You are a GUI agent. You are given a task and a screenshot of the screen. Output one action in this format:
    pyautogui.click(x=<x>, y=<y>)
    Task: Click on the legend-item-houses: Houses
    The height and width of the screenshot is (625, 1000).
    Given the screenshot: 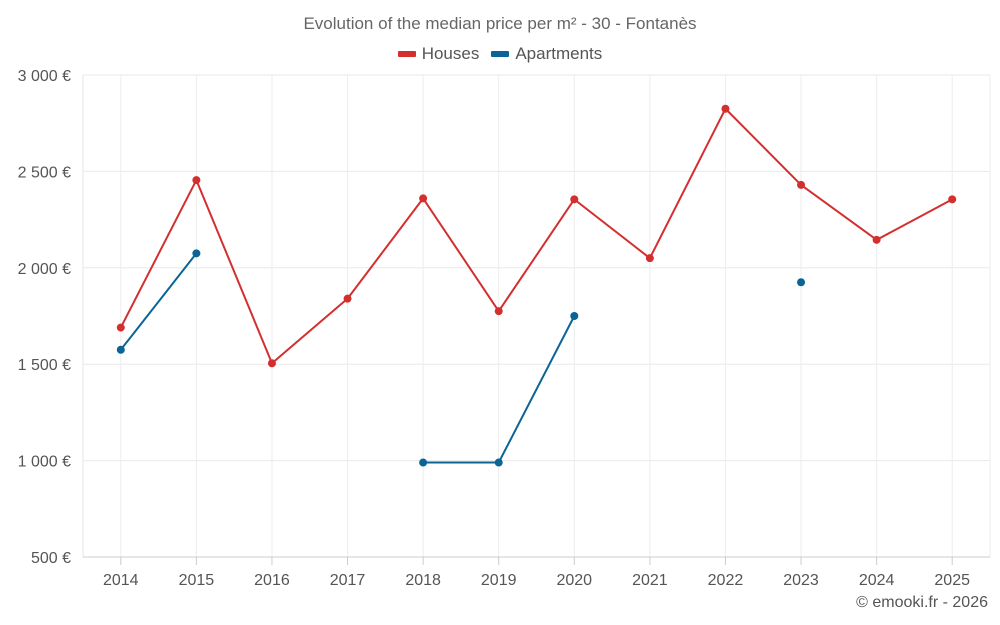 What is the action you would take?
    pyautogui.click(x=438, y=54)
    